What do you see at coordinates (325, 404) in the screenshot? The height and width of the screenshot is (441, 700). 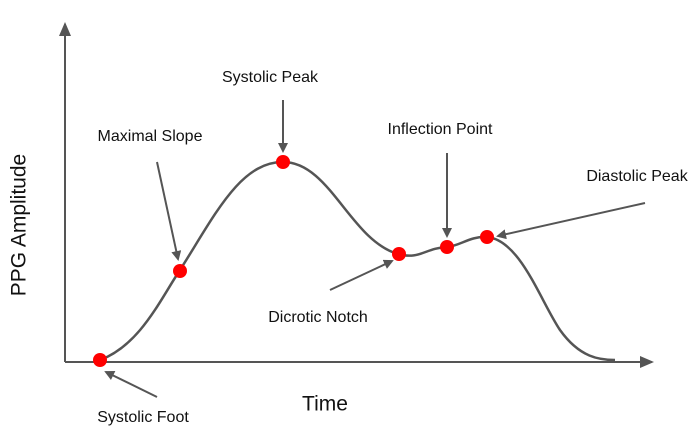 I see `x-axis-label: Time` at bounding box center [325, 404].